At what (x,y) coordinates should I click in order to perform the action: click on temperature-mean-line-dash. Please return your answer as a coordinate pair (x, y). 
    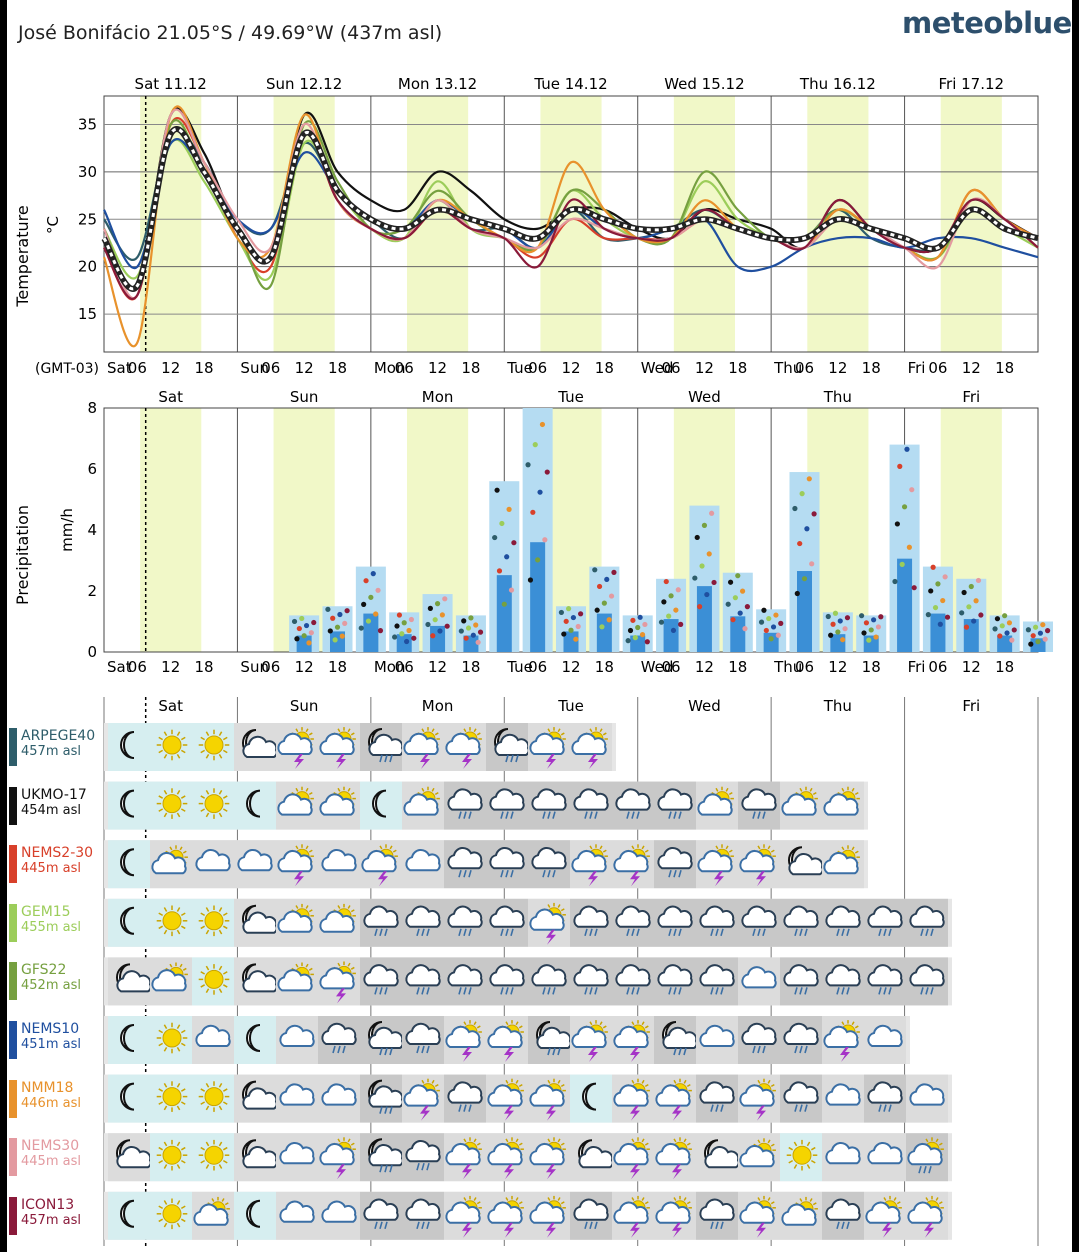
    Looking at the image, I should click on (570, 209).